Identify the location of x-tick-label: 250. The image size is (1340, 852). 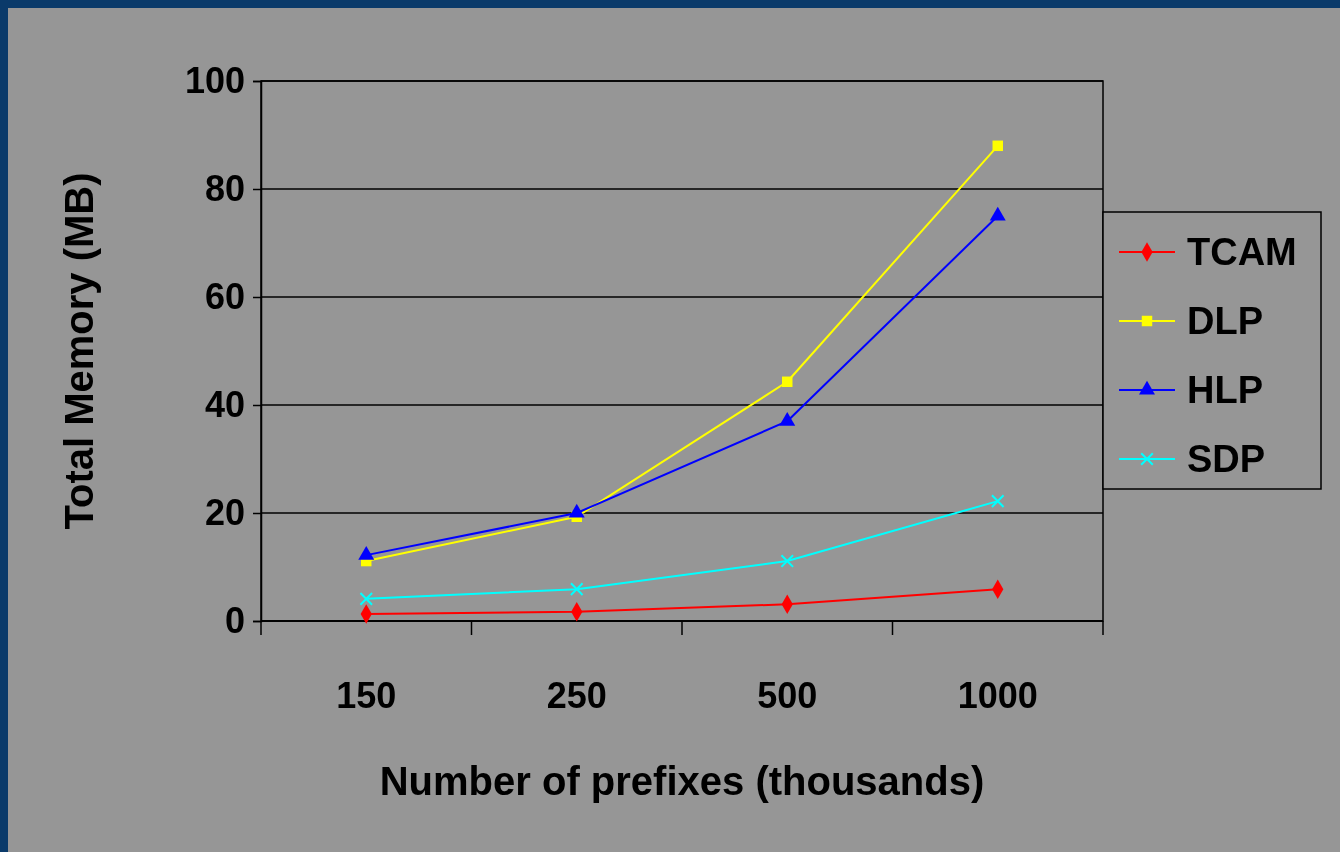
(576, 695).